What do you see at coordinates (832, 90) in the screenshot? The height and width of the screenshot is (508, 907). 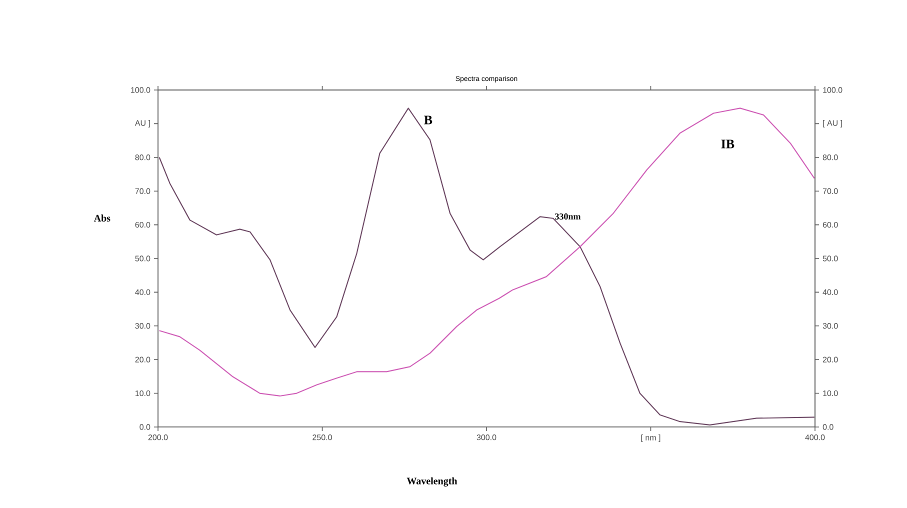 I see `y2-tick-label: 100.0` at bounding box center [832, 90].